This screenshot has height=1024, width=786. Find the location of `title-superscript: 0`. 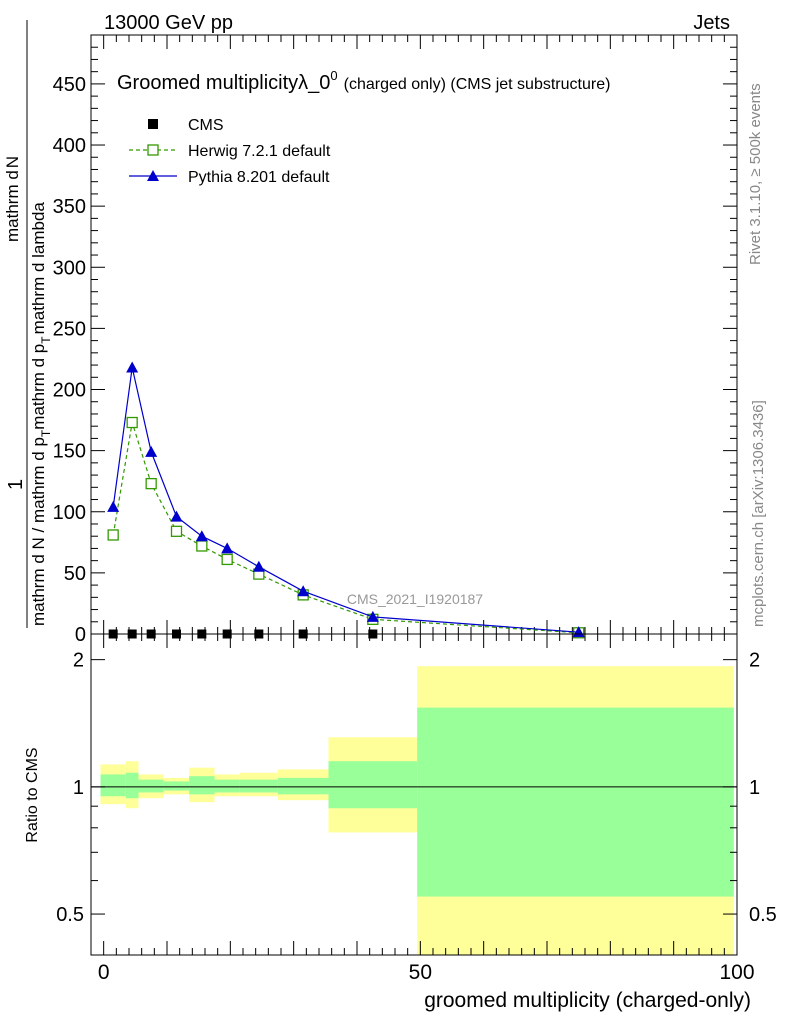

title-superscript: 0 is located at coordinates (333, 75).